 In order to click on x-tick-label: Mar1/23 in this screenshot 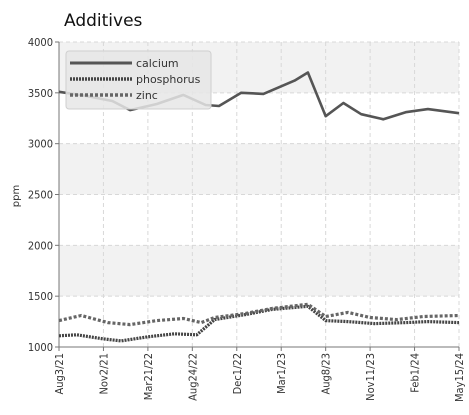, I will do `click(281, 373)`.